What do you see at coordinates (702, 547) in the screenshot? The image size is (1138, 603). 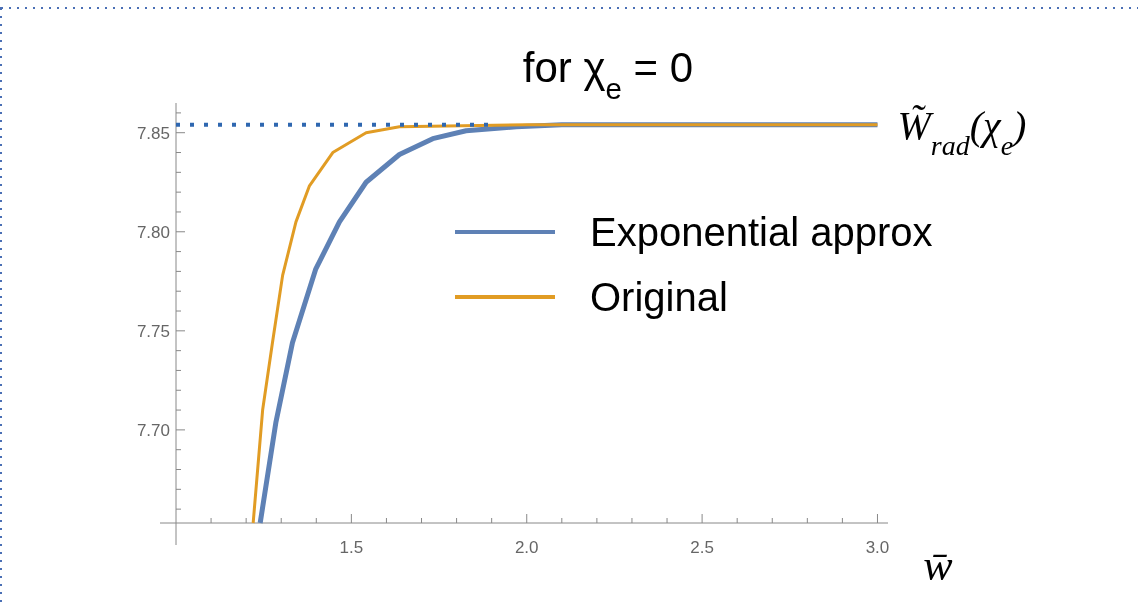 I see `x-tick-label: 2.5` at bounding box center [702, 547].